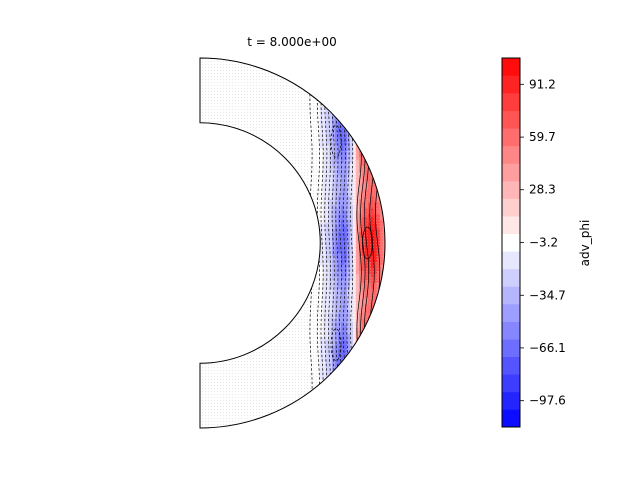 This screenshot has height=480, width=640. What do you see at coordinates (547, 401) in the screenshot?
I see `colorbar-tick-label: −97.6` at bounding box center [547, 401].